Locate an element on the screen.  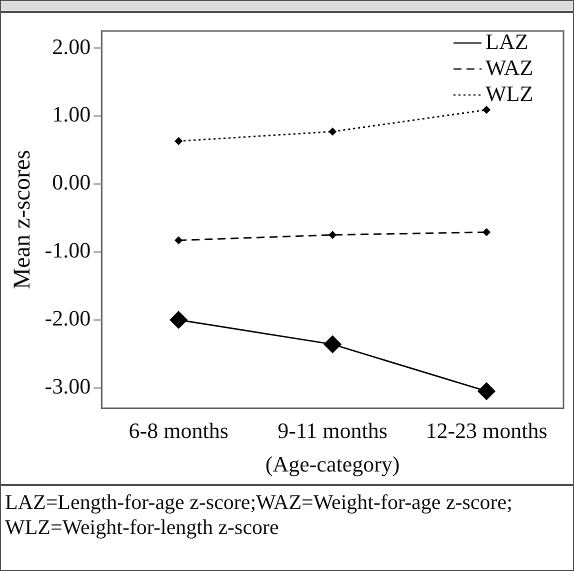
legend-label: WLZ is located at coordinates (510, 93).